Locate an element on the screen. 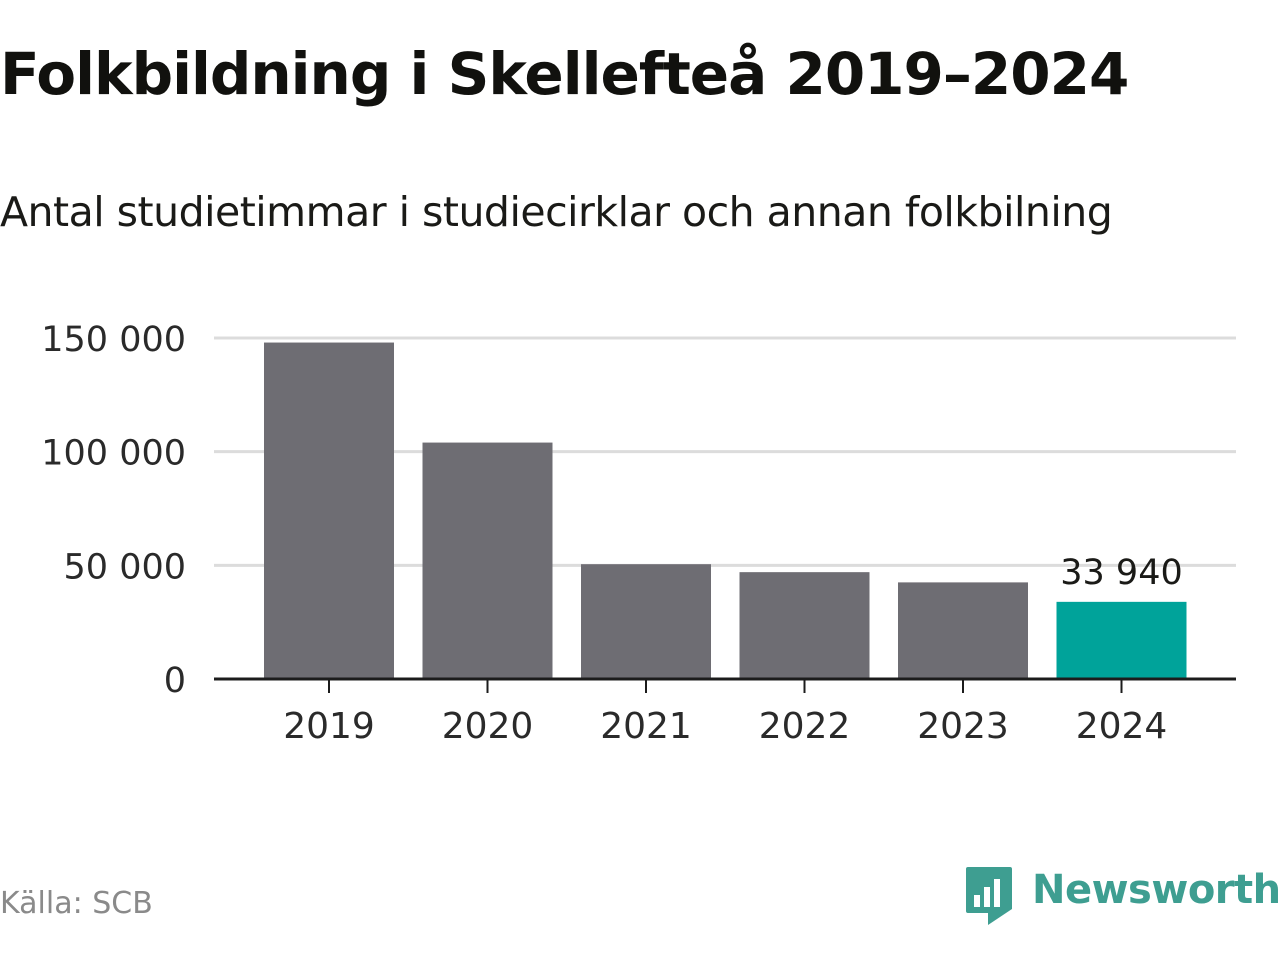  x-tick-label: 2022 is located at coordinates (805, 726).